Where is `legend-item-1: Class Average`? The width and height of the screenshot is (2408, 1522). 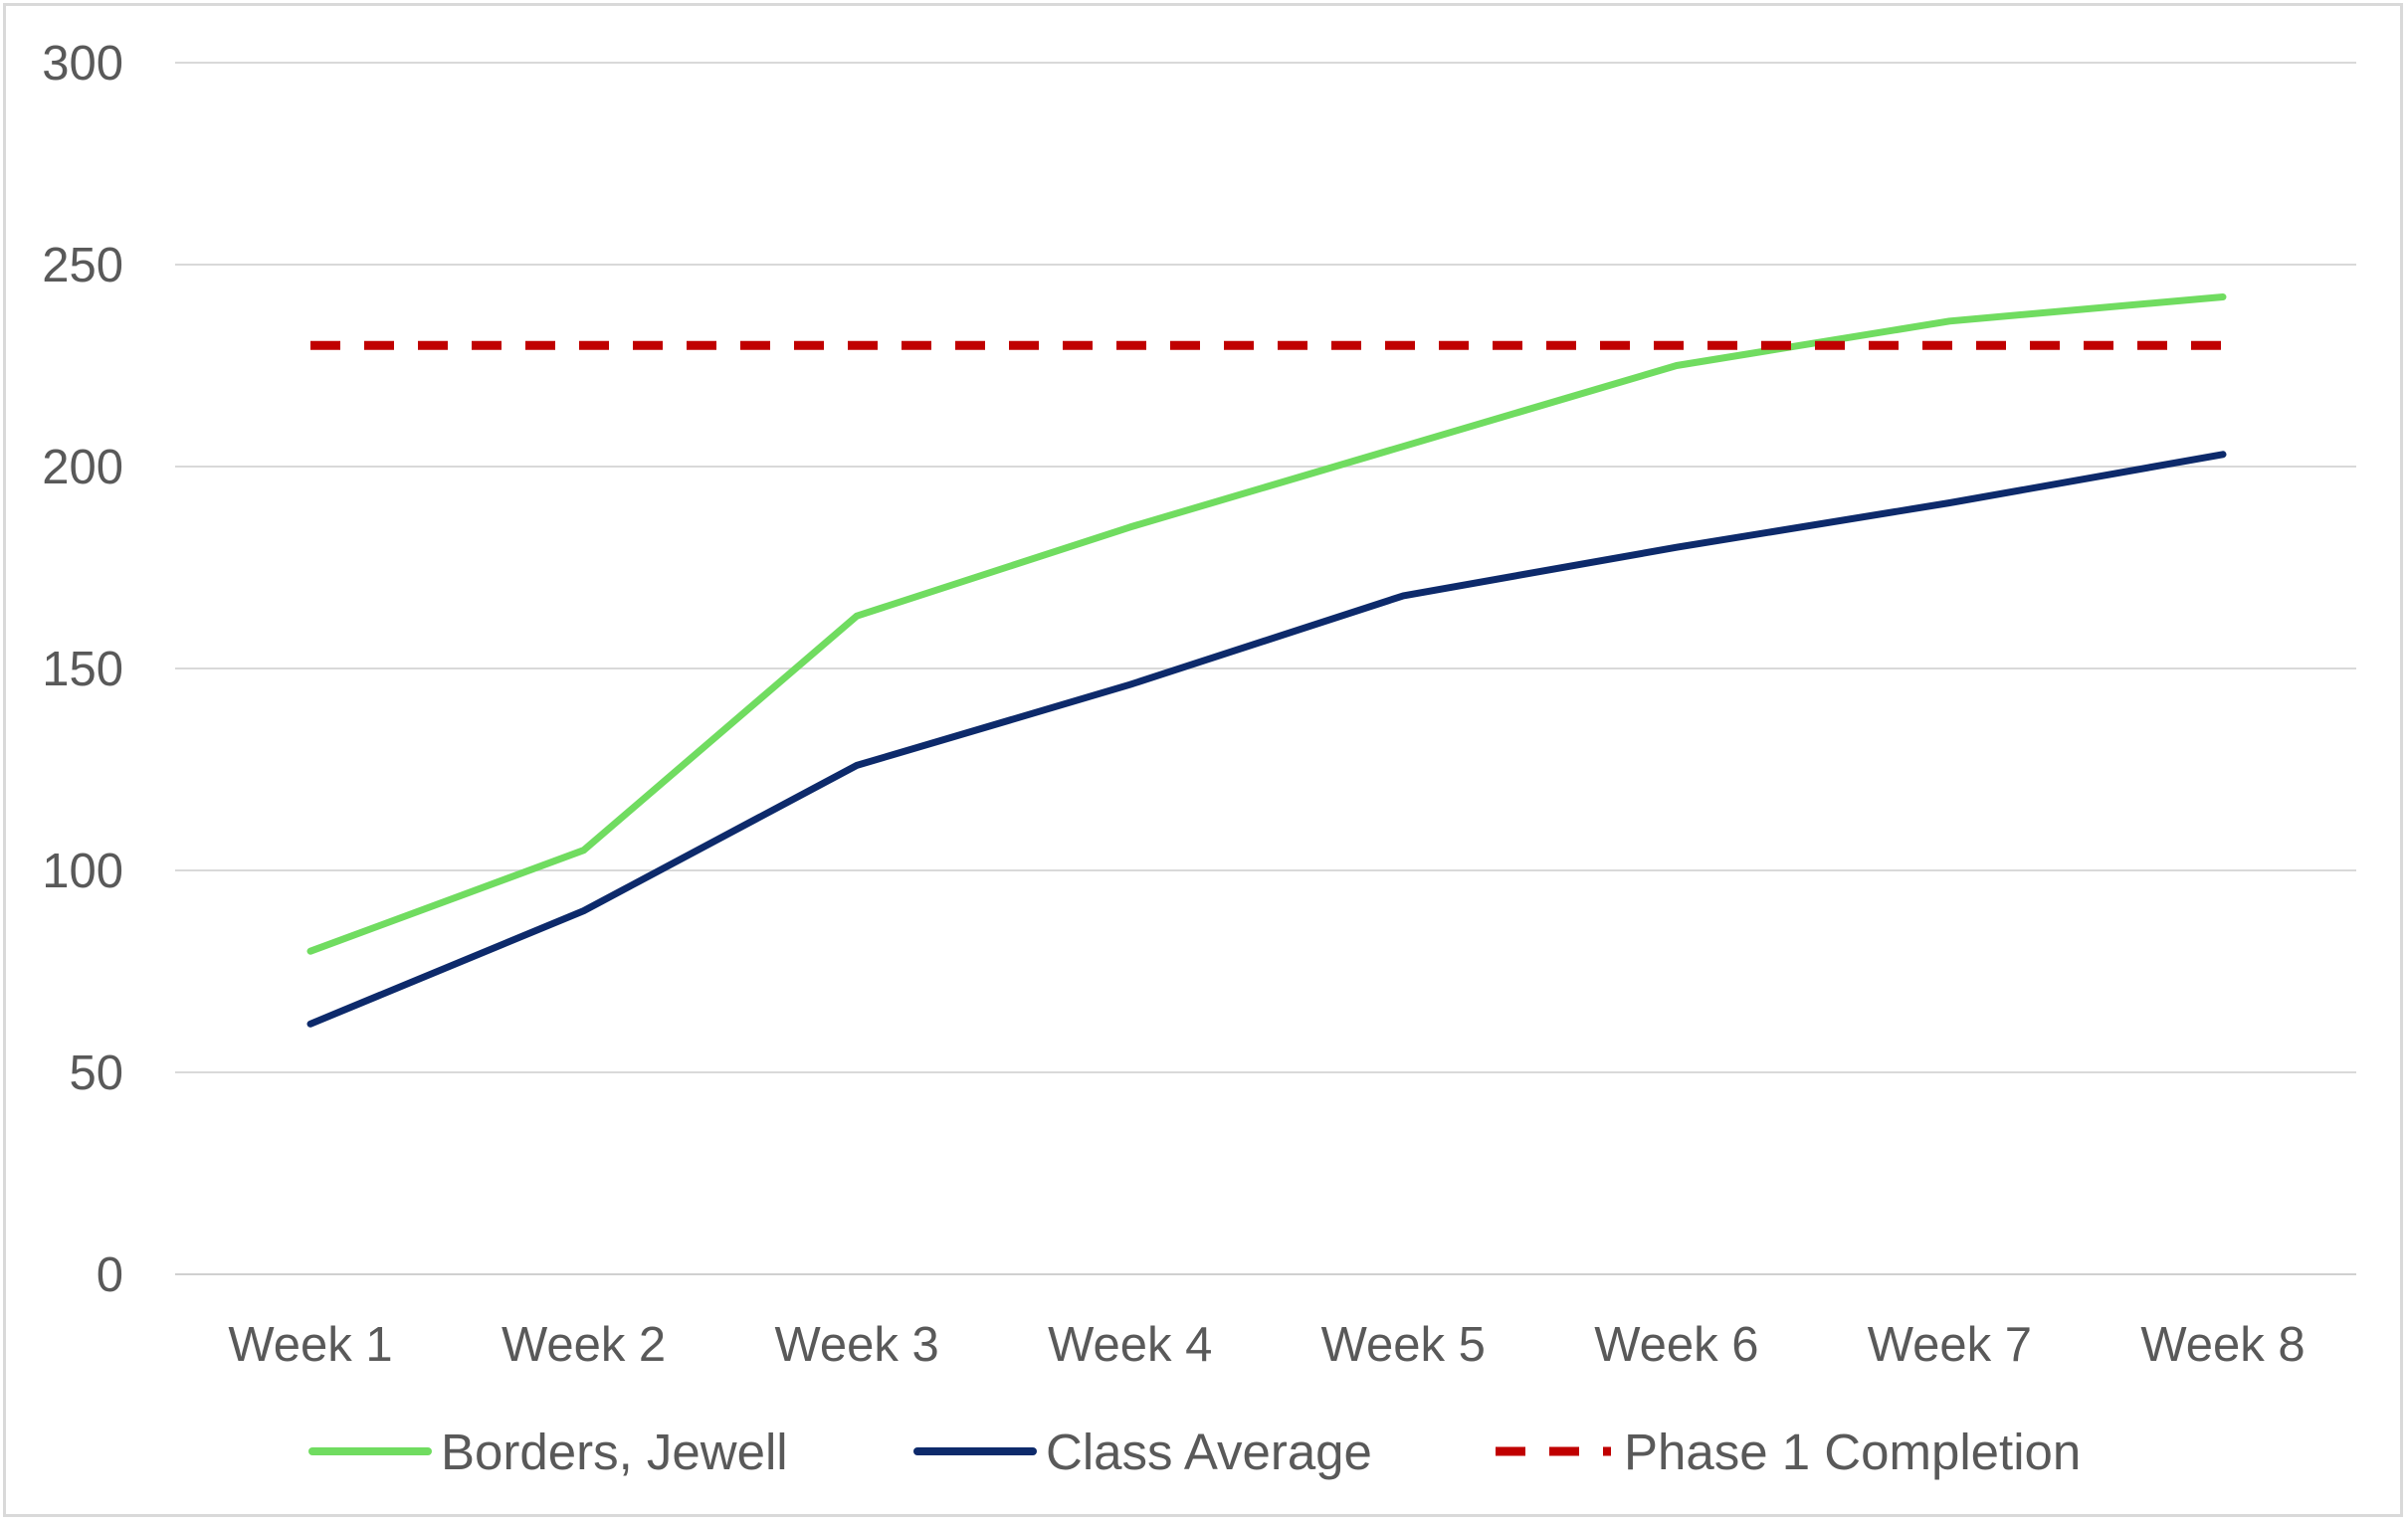 legend-item-1: Class Average is located at coordinates (1142, 1452).